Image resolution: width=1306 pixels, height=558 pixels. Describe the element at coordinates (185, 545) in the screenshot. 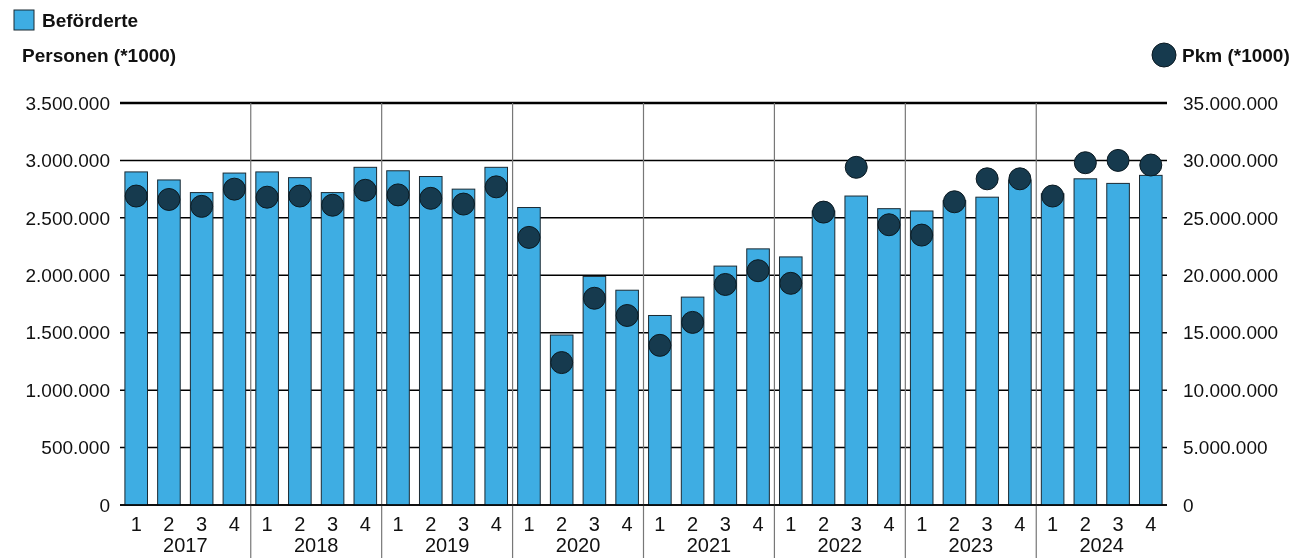

I see `text: 2017` at that location.